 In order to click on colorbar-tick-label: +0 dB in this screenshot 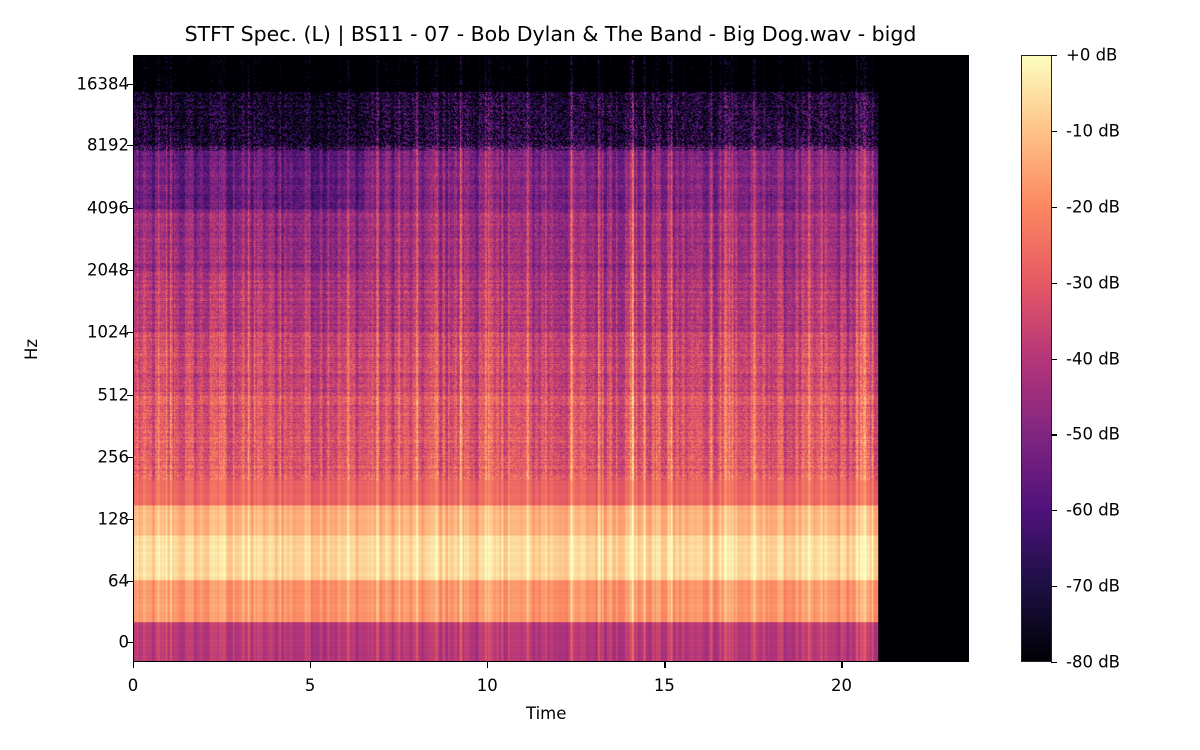, I will do `click(1092, 55)`.